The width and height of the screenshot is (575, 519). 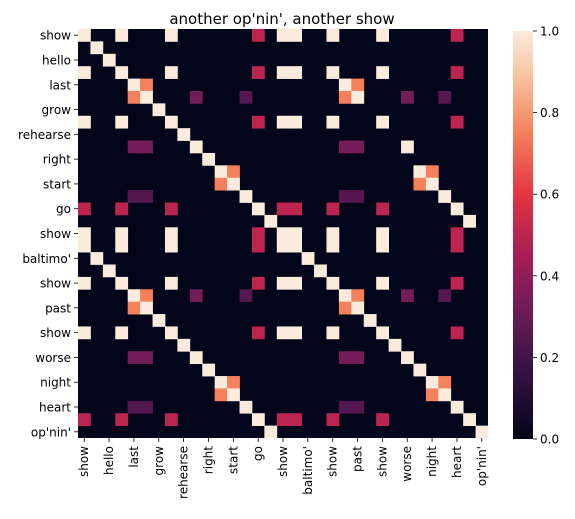 What do you see at coordinates (53, 358) in the screenshot?
I see `y-tick-label: worse` at bounding box center [53, 358].